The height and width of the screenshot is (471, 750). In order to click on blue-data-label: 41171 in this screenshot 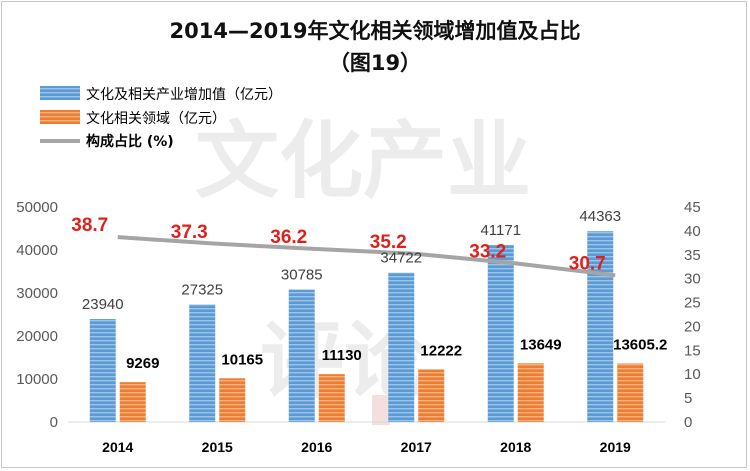, I will do `click(500, 230)`.